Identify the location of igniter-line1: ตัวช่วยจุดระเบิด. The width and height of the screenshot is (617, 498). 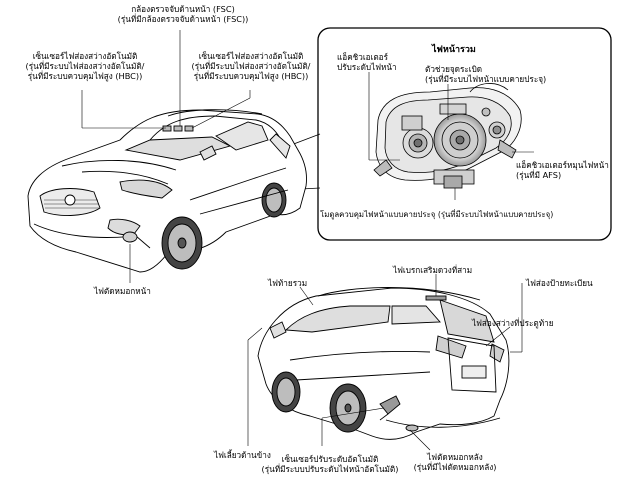
(454, 69).